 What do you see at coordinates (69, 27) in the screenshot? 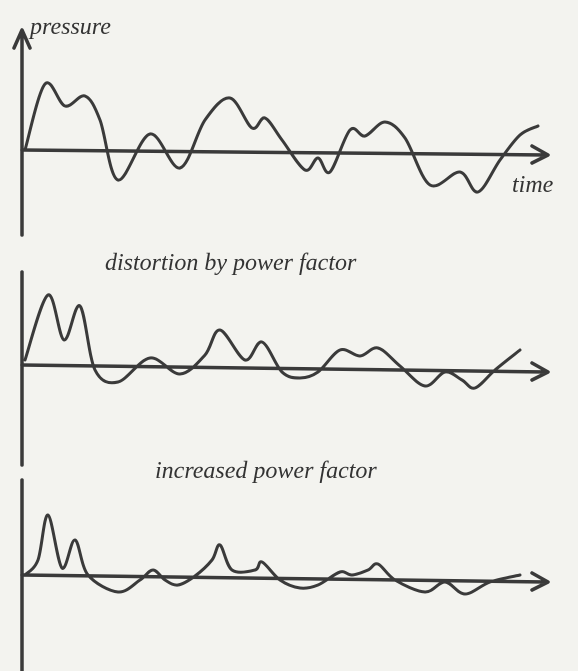
I see `axis-label: pressure` at bounding box center [69, 27].